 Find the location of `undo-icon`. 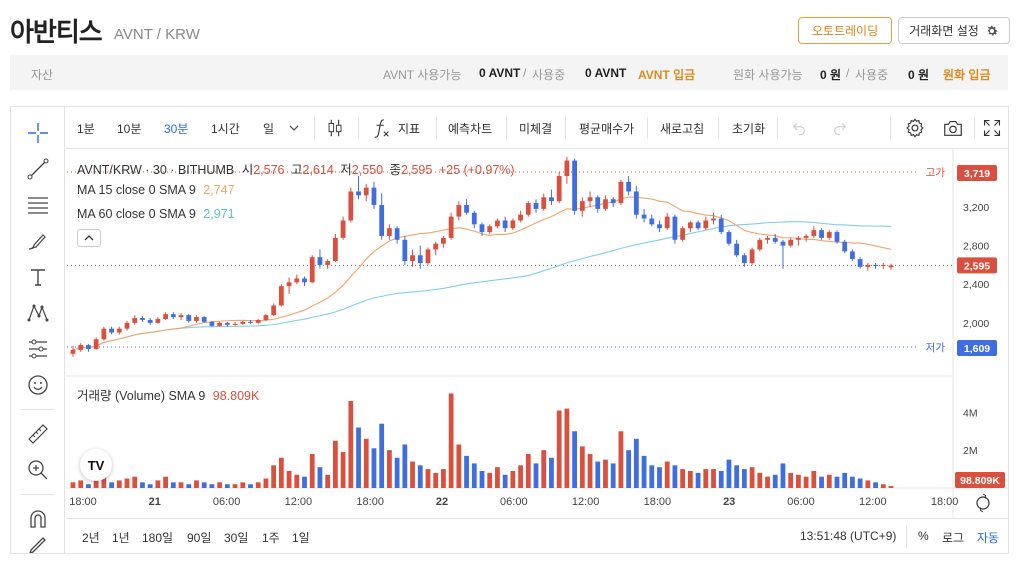

undo-icon is located at coordinates (799, 128).